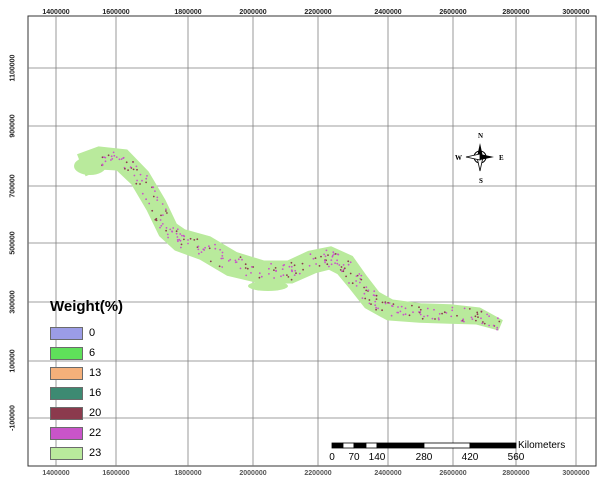 Image resolution: width=602 pixels, height=484 pixels. What do you see at coordinates (95, 413) in the screenshot?
I see `legend-label: 20` at bounding box center [95, 413].